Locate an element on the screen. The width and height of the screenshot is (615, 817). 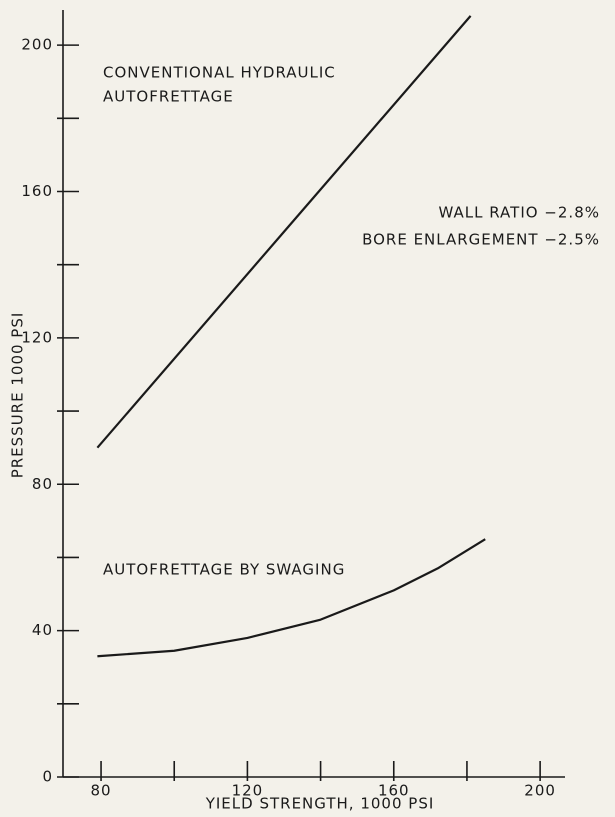
annotation: AUTOFRETTAGE is located at coordinates (168, 97).